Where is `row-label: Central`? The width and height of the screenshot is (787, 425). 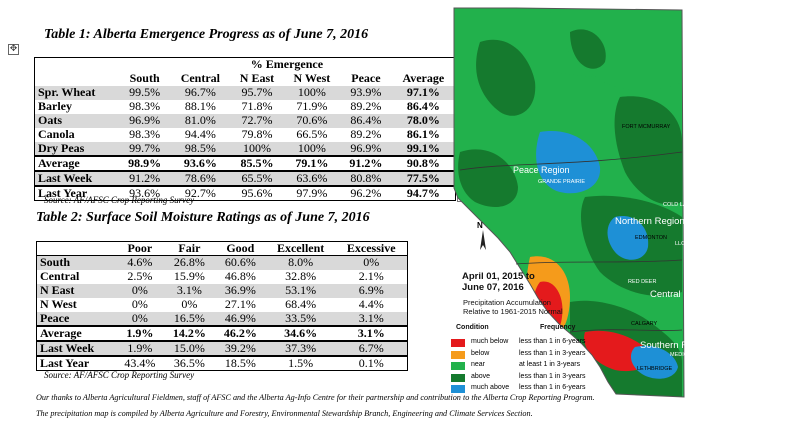 row-label: Central is located at coordinates (60, 276).